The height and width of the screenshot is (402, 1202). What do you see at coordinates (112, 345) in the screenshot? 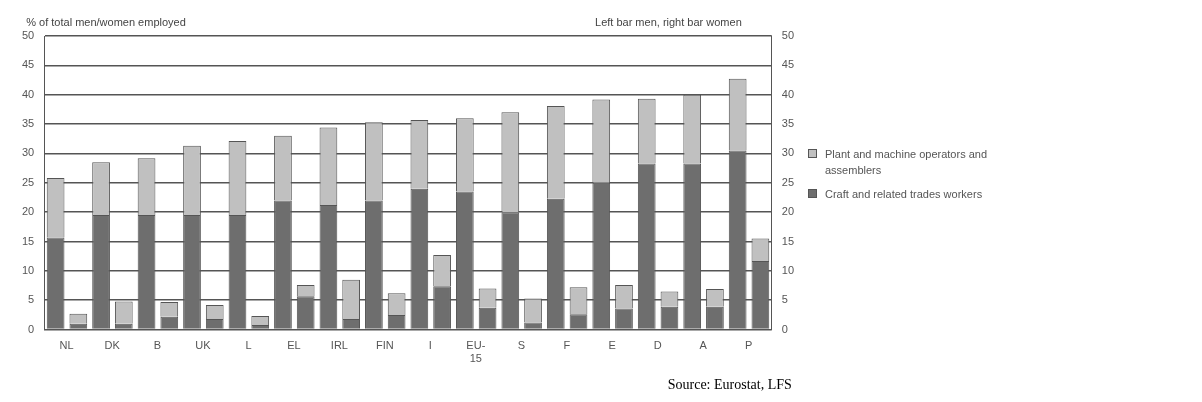
I see `x-tick-label: DK` at bounding box center [112, 345].